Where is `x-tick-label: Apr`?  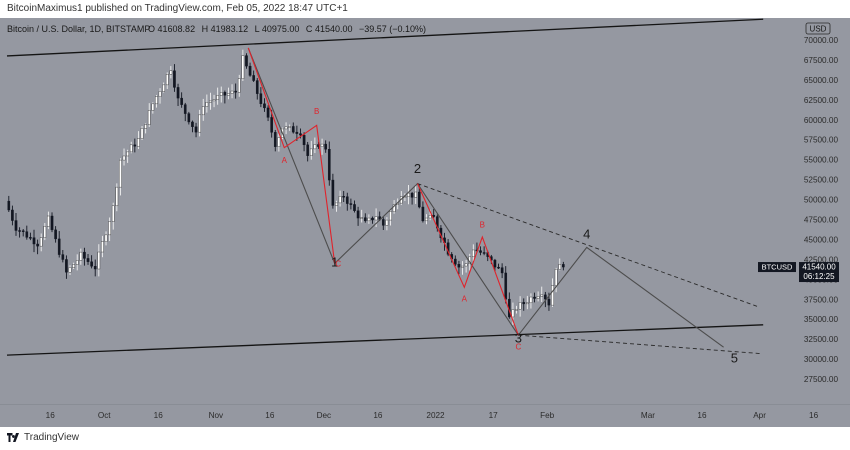 x-tick-label: Apr is located at coordinates (759, 415).